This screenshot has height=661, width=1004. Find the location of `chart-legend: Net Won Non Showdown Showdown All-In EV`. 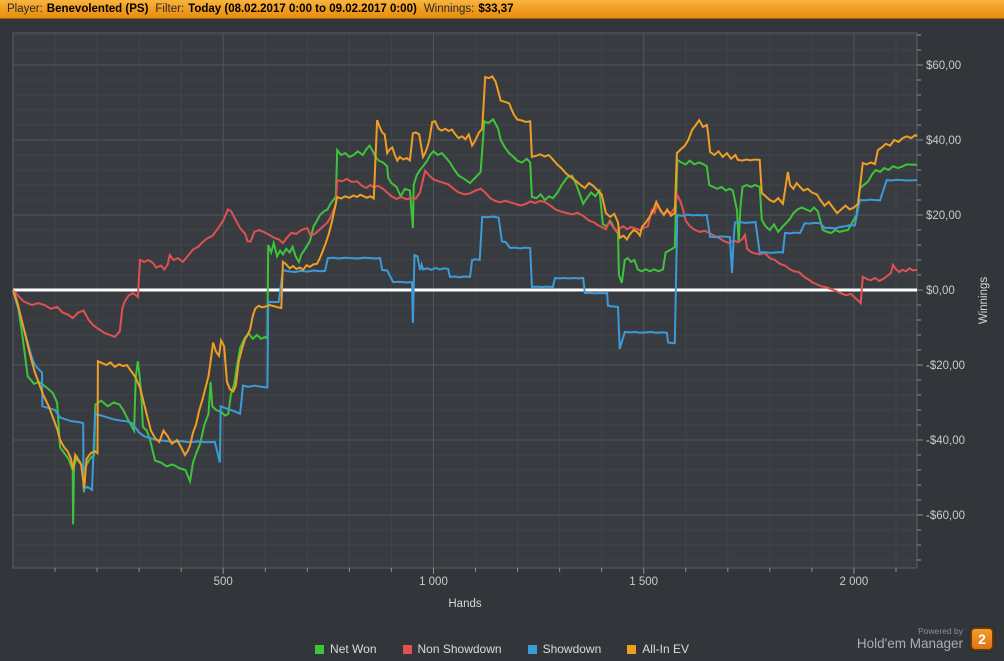

chart-legend: Net Won Non Showdown Showdown All-In EV is located at coordinates (502, 649).